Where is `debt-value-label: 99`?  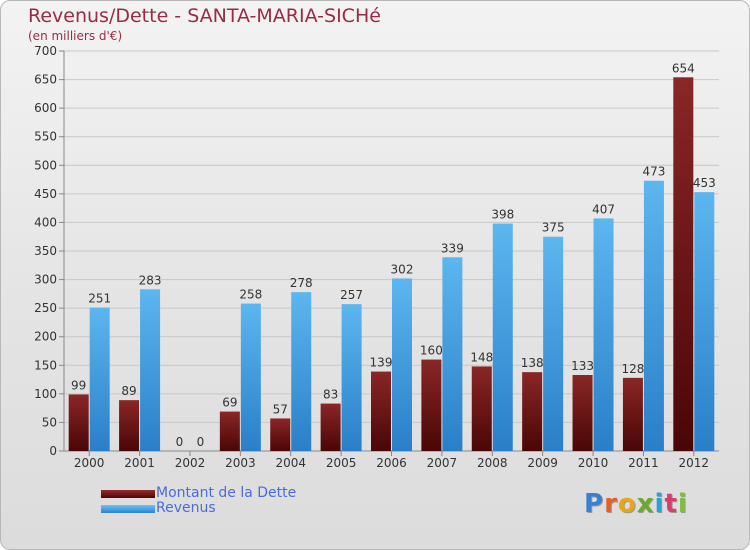 debt-value-label: 99 is located at coordinates (78, 385).